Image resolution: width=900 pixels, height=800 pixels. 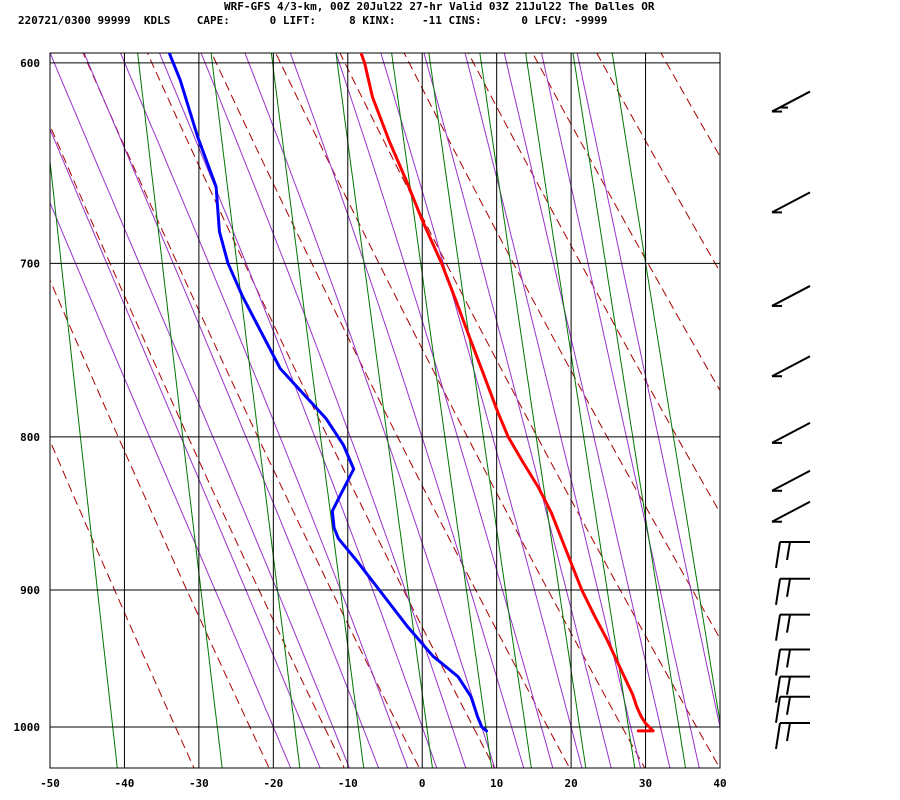 I want to click on y-tick-label: 600, so click(x=30, y=63).